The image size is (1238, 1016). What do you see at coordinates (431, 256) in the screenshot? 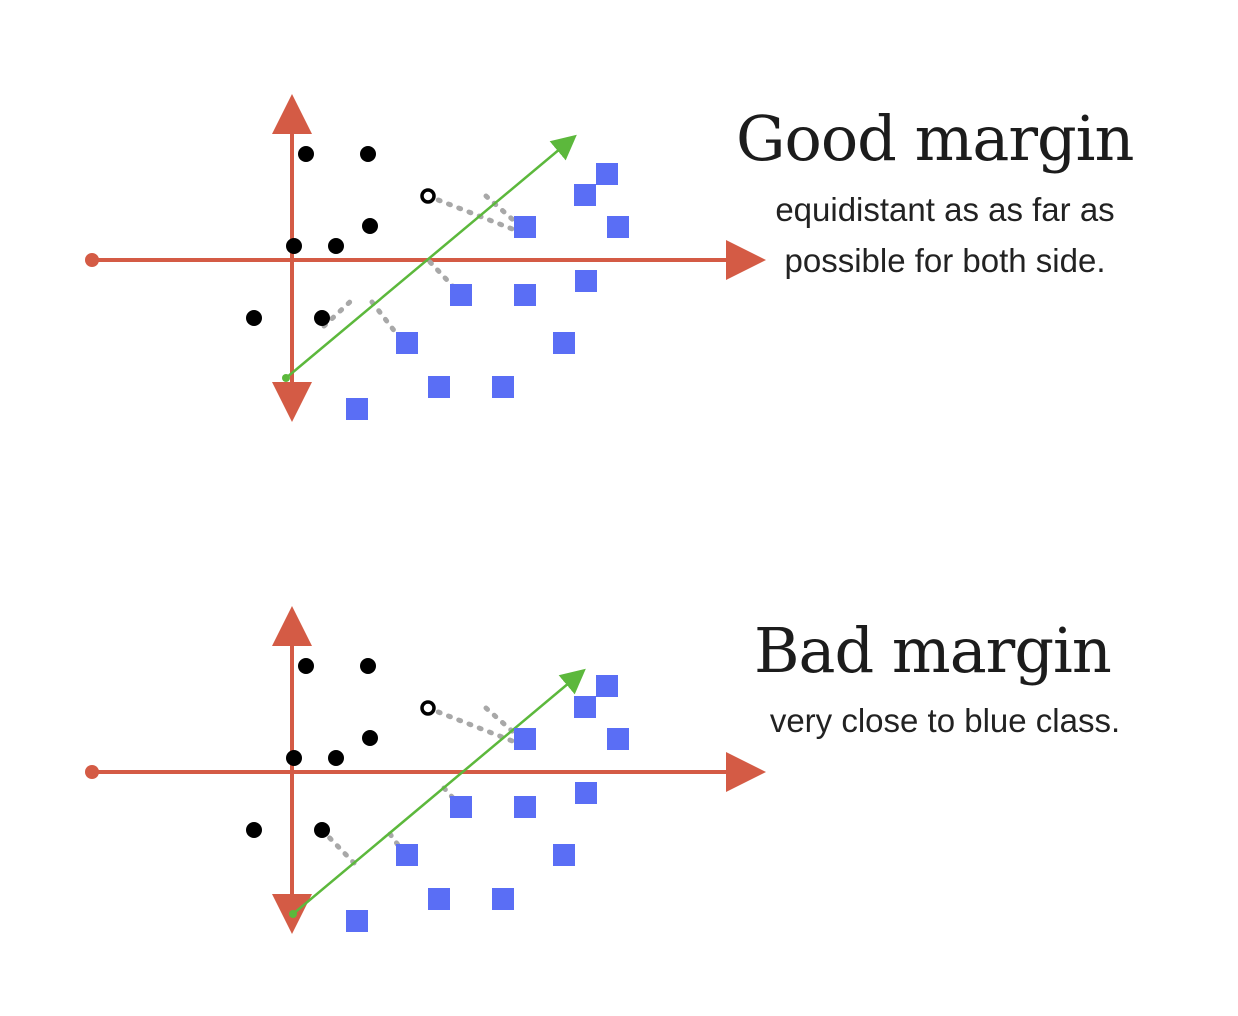
I see `good-hyperplane` at bounding box center [431, 256].